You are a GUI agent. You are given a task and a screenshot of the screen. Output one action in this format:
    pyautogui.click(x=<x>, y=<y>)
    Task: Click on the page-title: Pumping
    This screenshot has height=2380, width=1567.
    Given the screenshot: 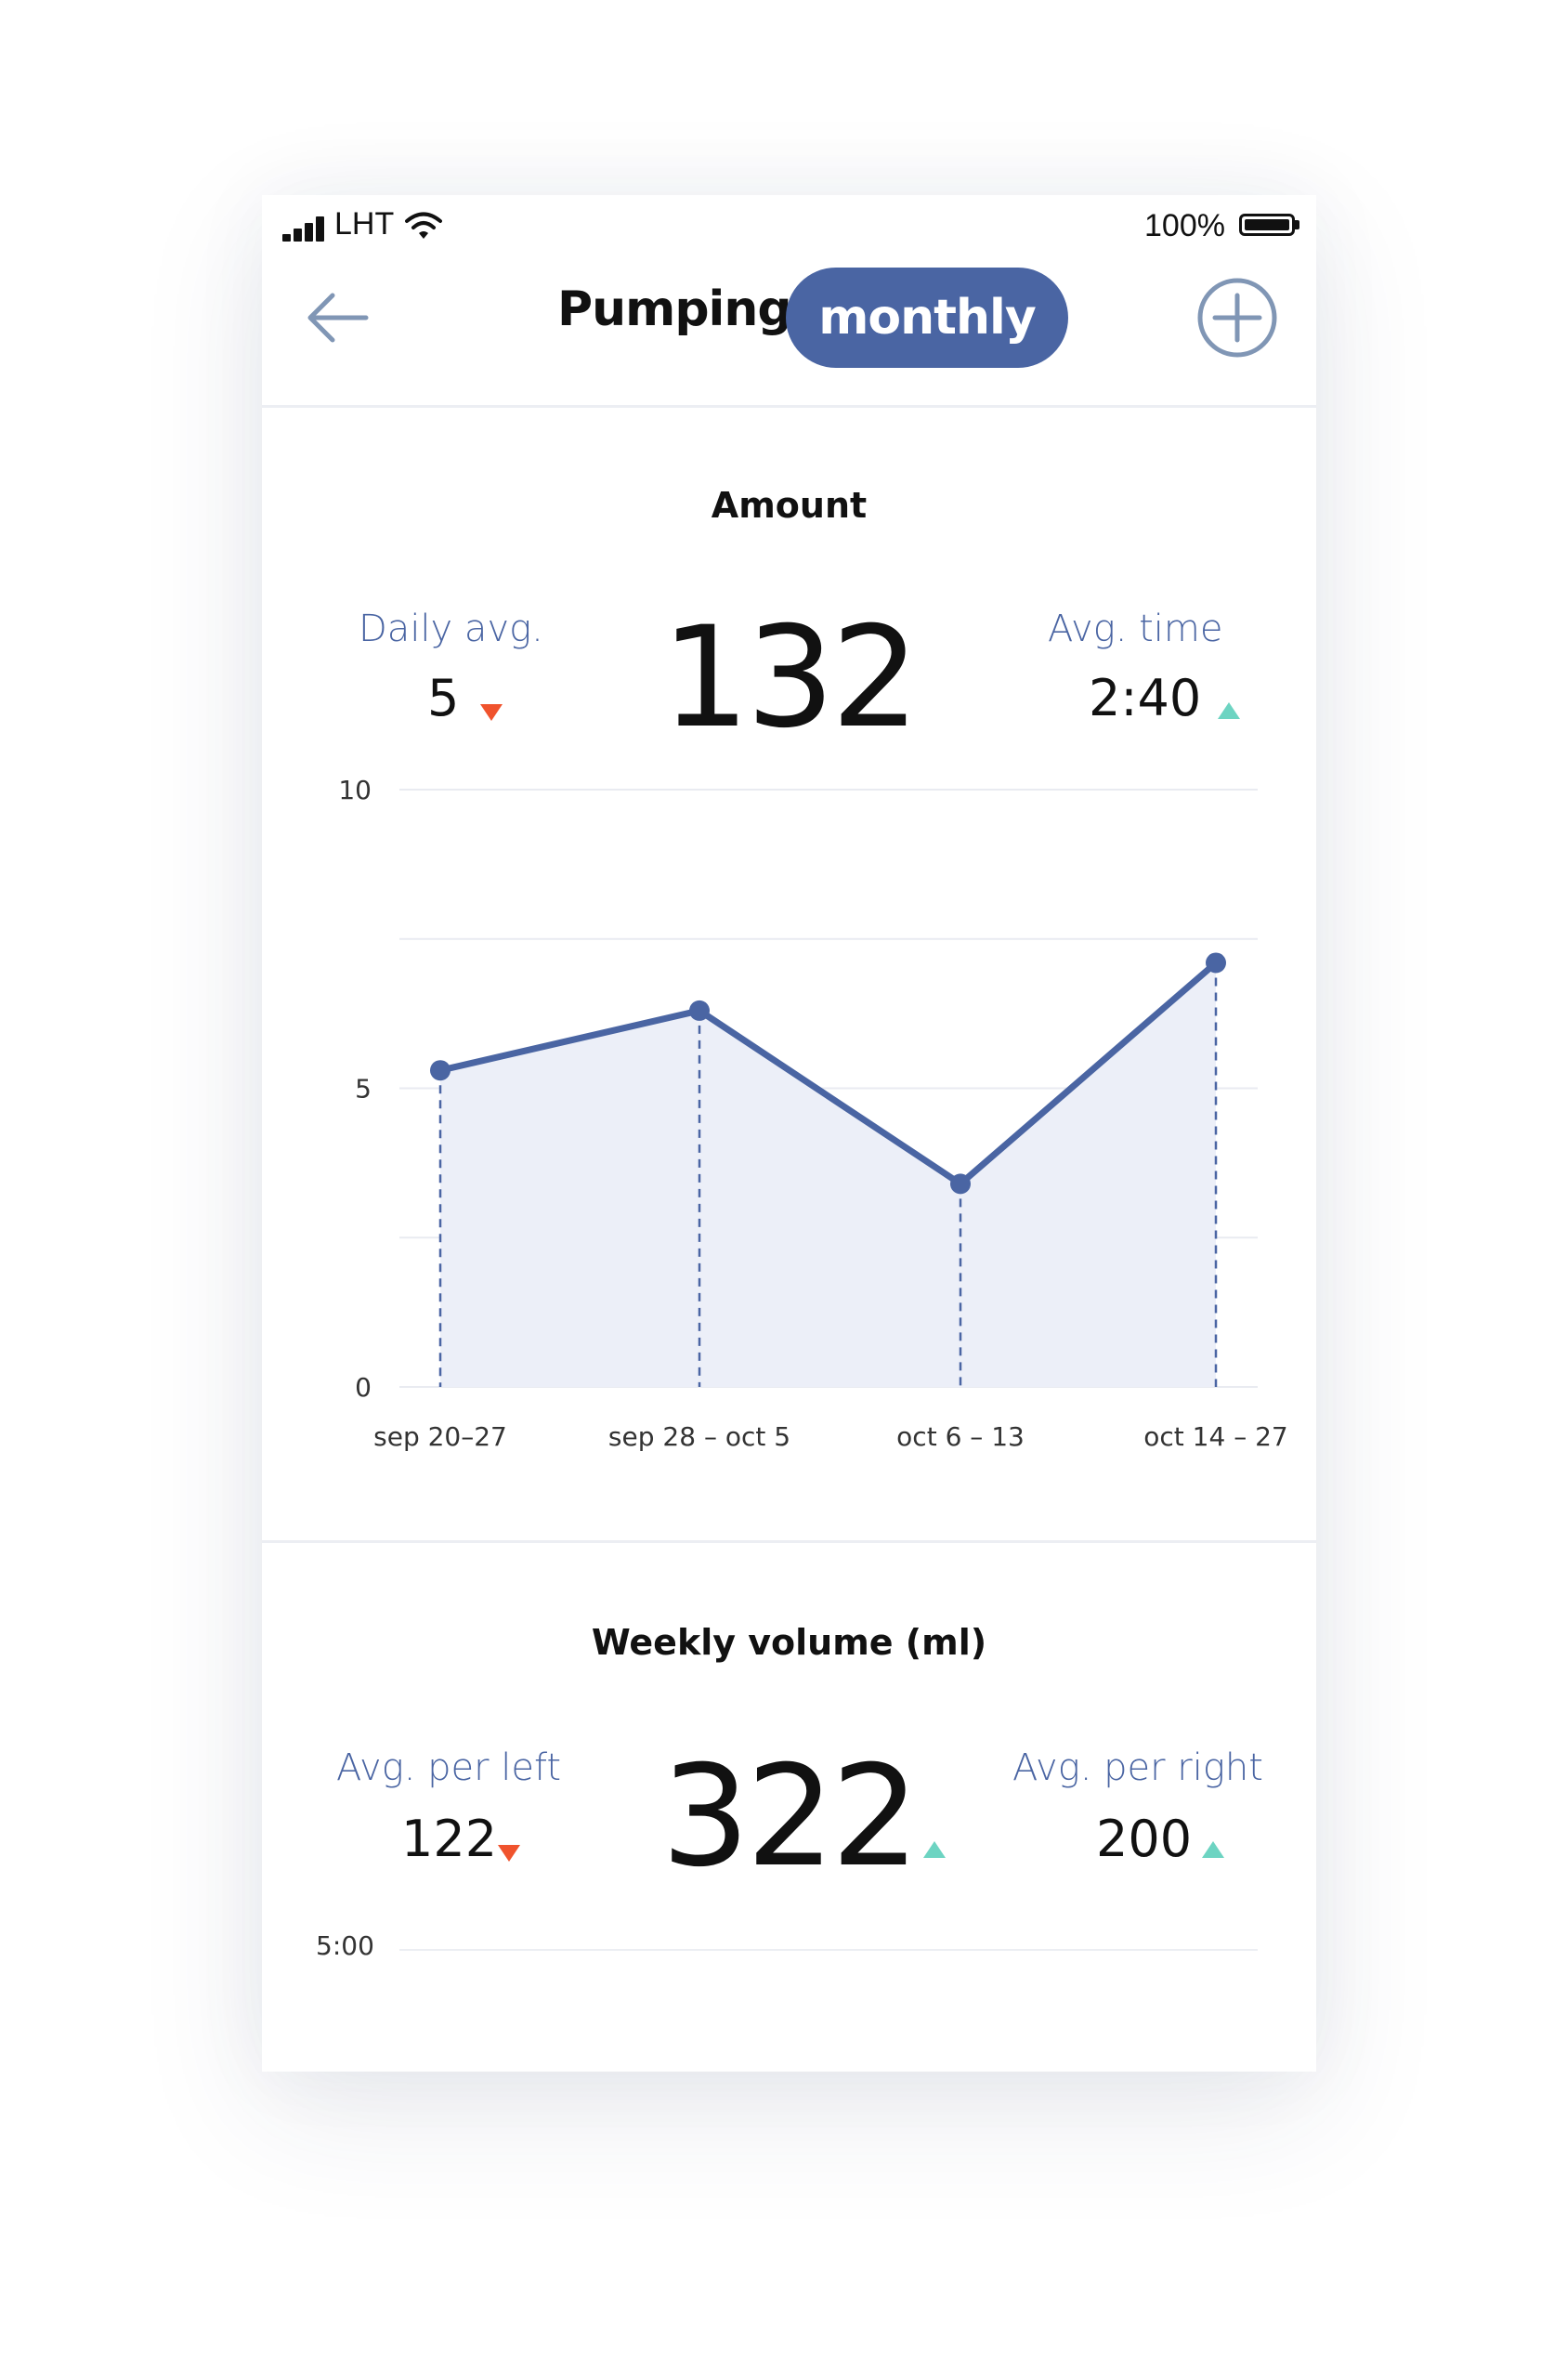 What is the action you would take?
    pyautogui.click(x=674, y=309)
    